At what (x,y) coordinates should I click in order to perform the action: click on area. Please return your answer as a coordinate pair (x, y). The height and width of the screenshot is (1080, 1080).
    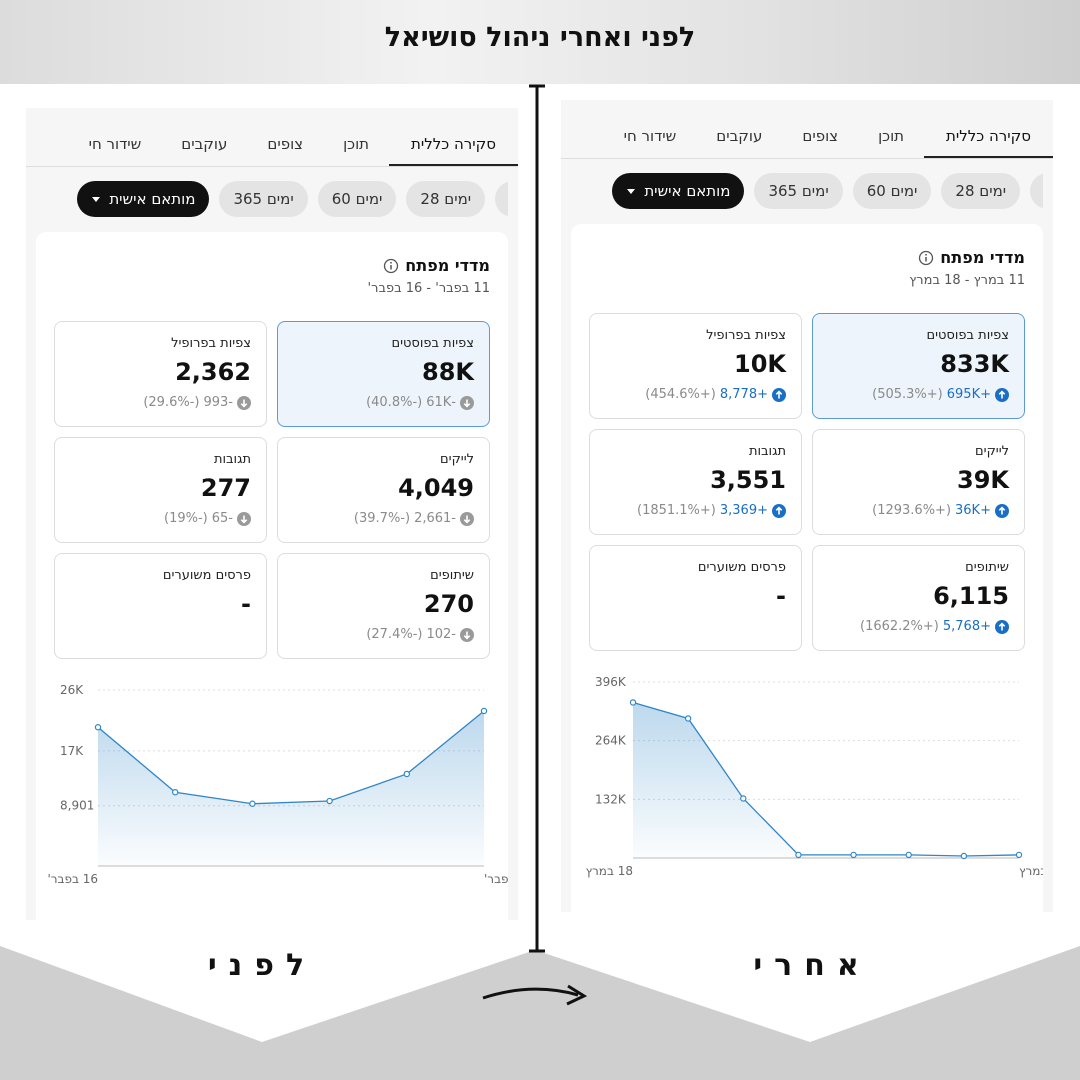
    Looking at the image, I should click on (291, 788).